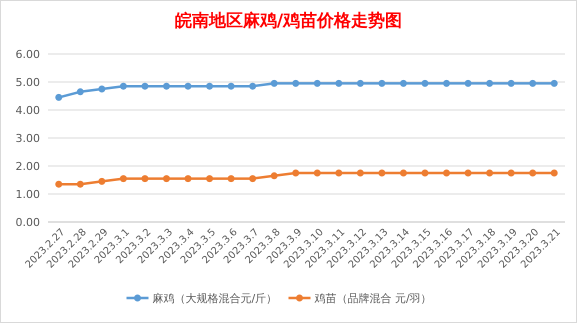 The height and width of the screenshot is (323, 577). I want to click on y-tick-label: 2.00, so click(28, 166).